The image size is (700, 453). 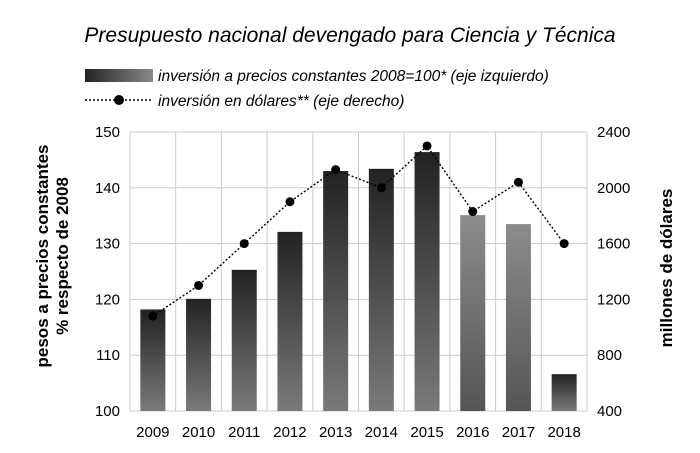 I want to click on x-tick-label: 2017, so click(x=518, y=432).